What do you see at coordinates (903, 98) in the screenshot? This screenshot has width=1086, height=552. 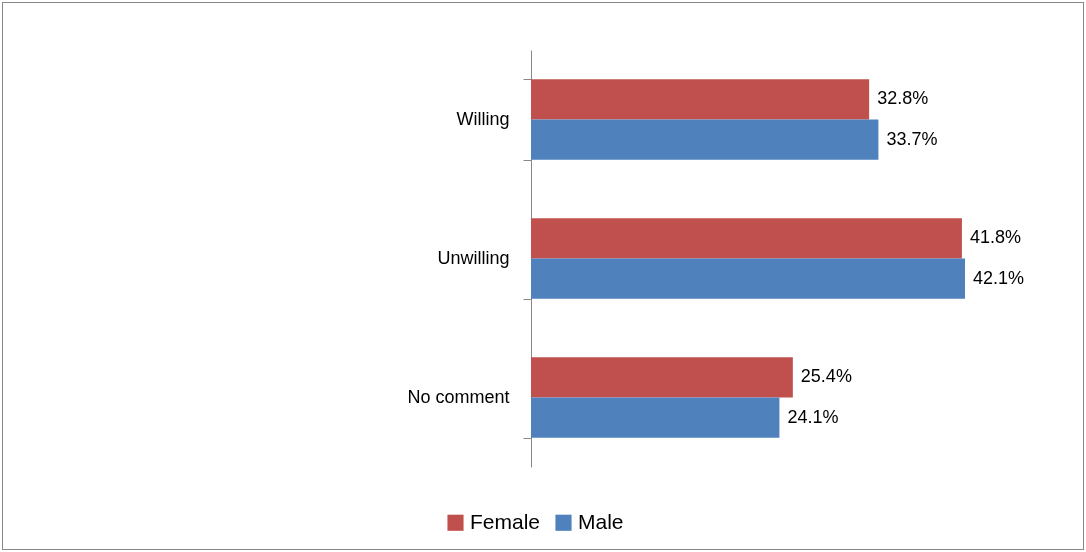 I see `data-label: 32.8%` at bounding box center [903, 98].